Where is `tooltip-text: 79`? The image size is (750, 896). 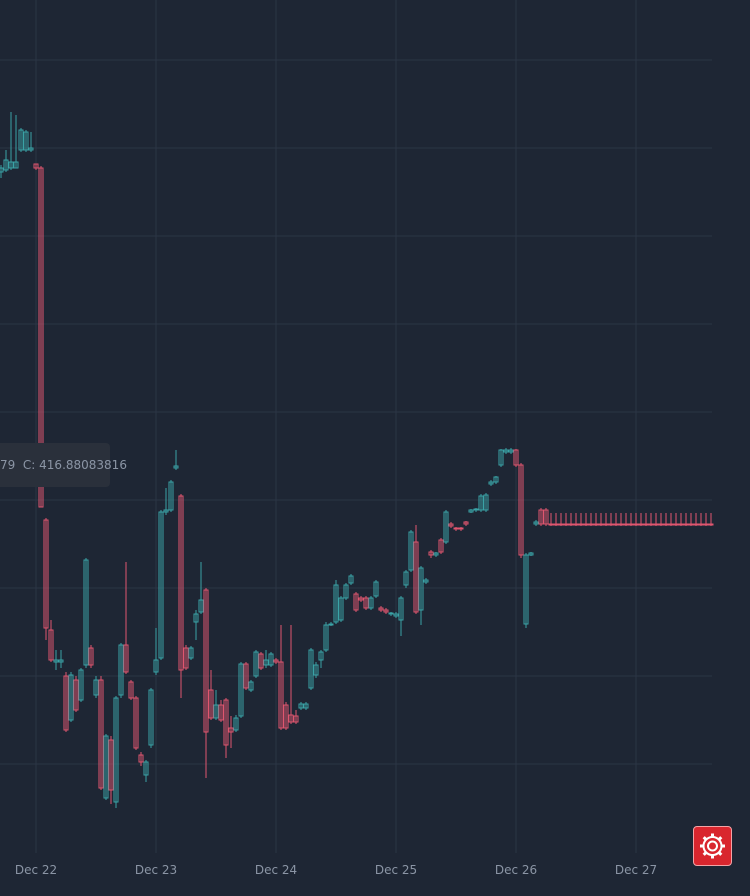 tooltip-text: 79 is located at coordinates (8, 465).